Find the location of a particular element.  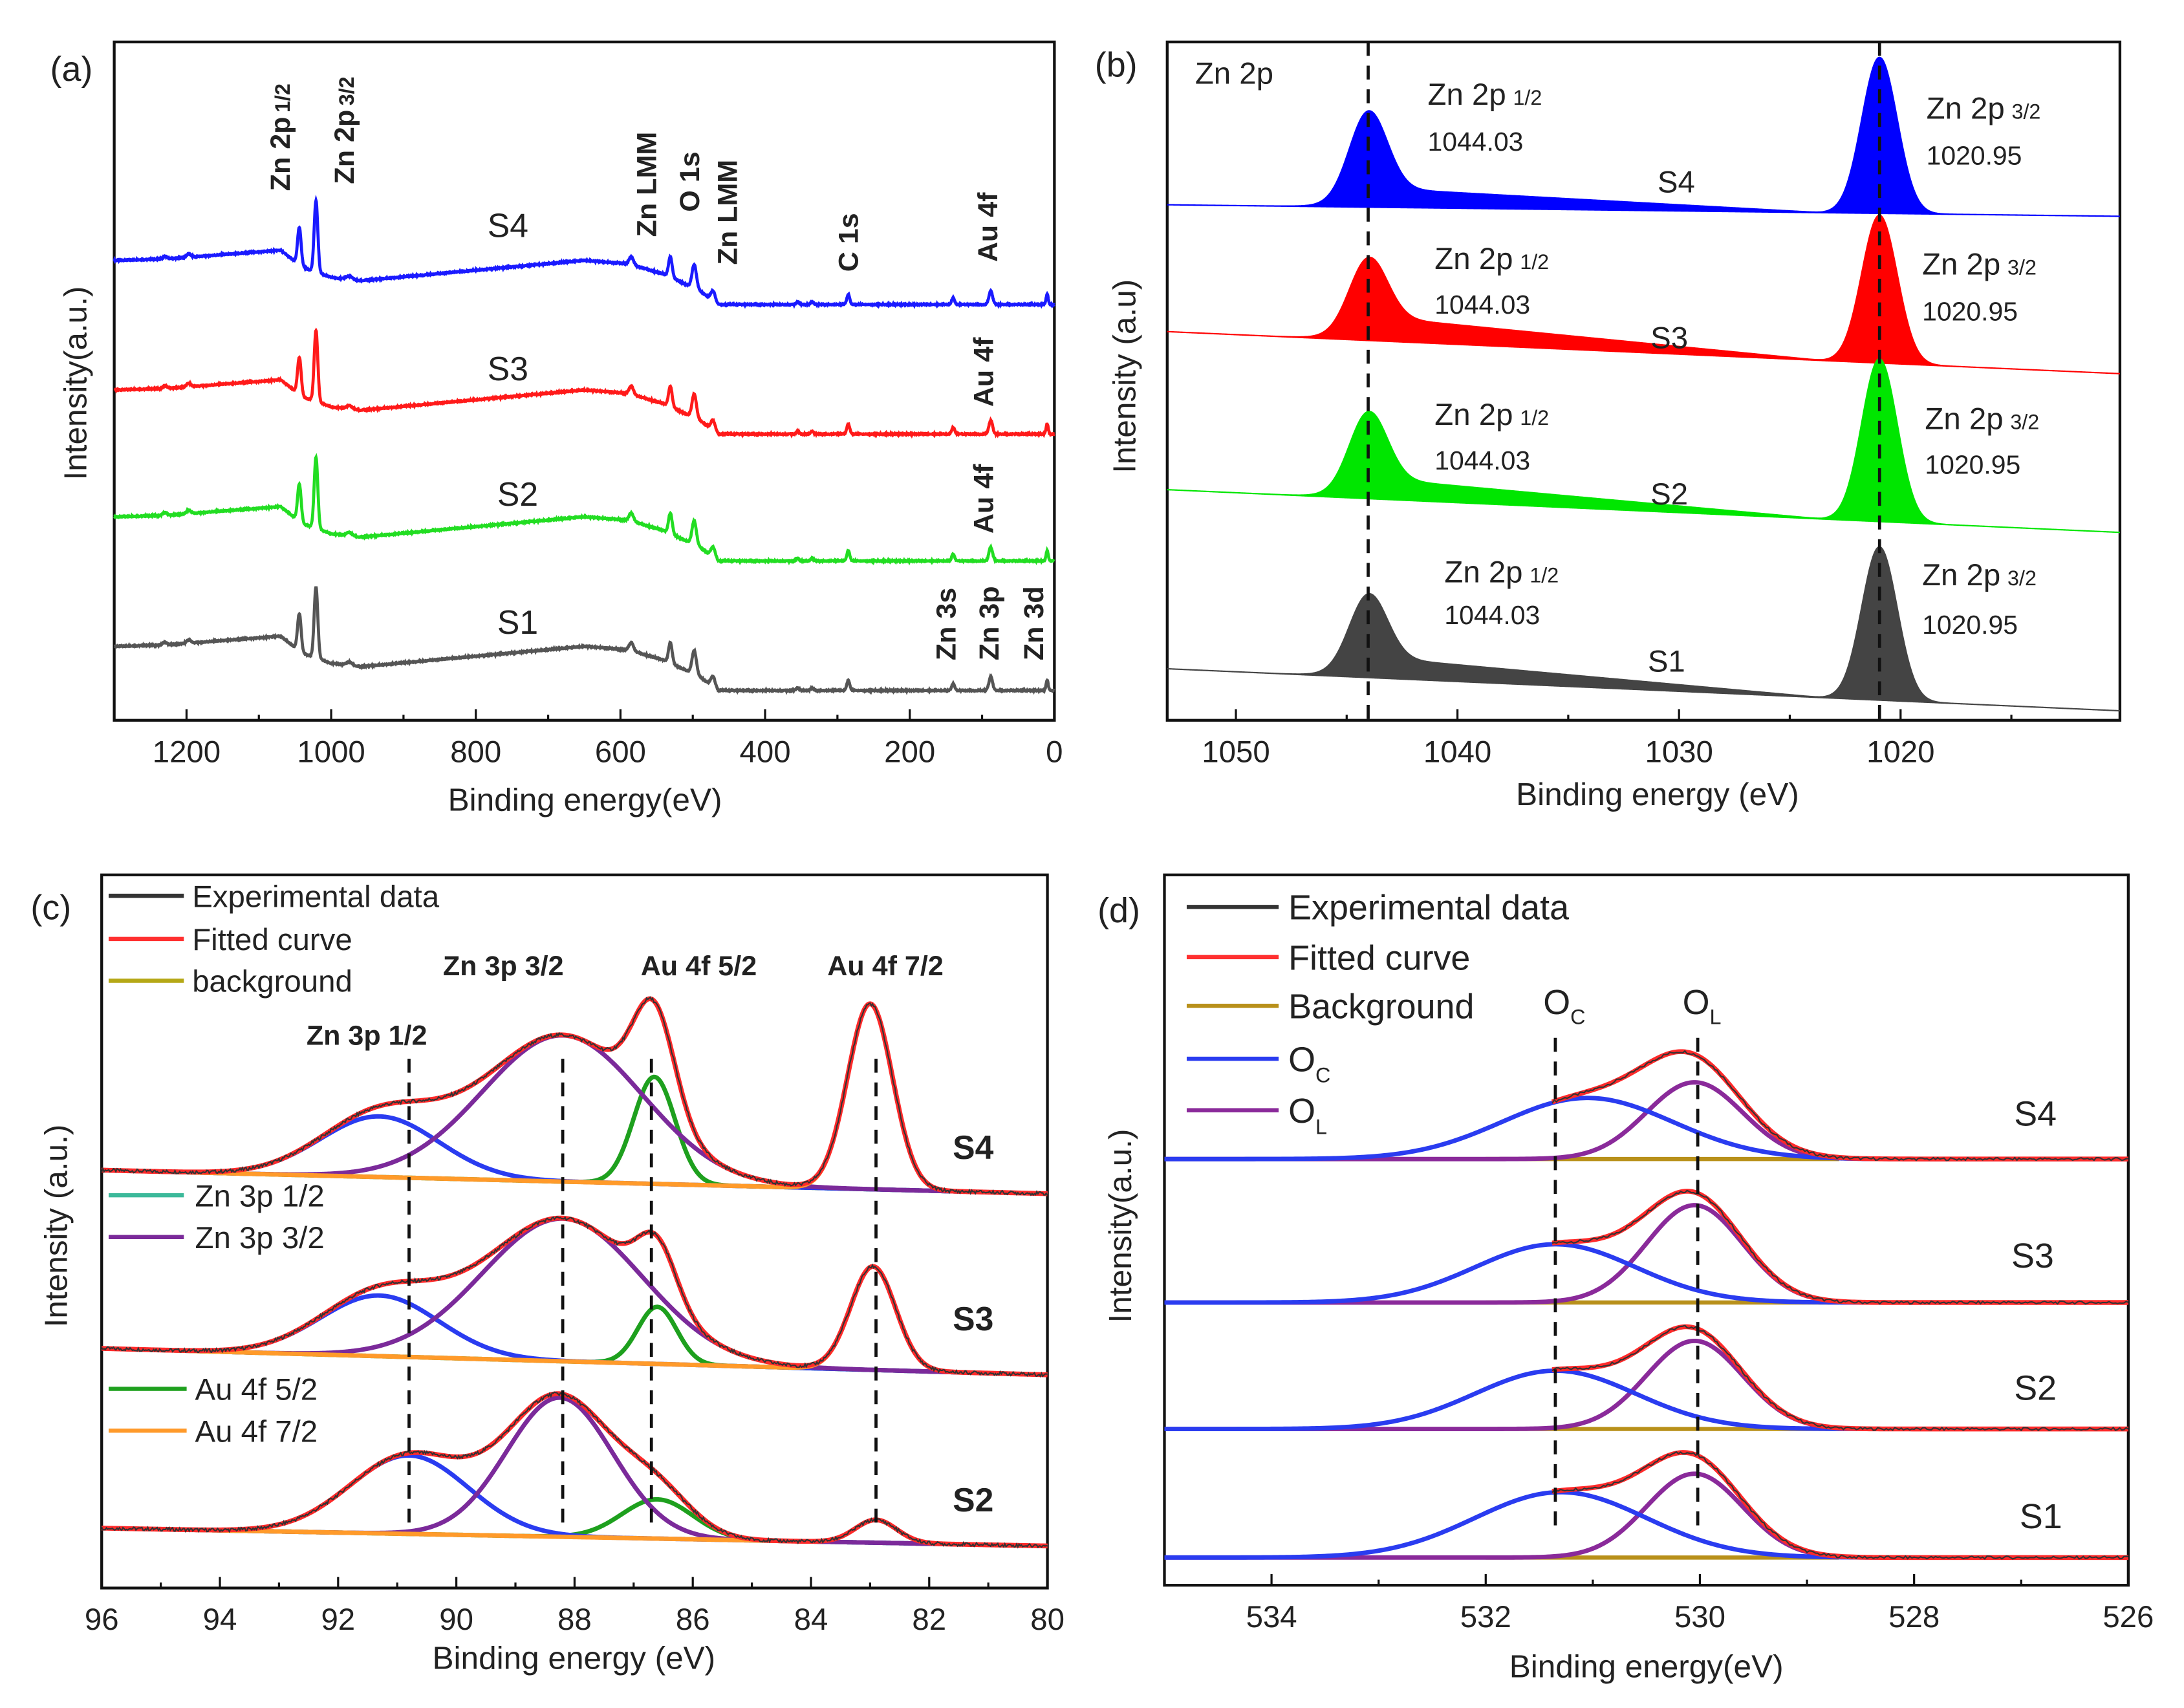

component-oc-s1 is located at coordinates (1646, 1525).